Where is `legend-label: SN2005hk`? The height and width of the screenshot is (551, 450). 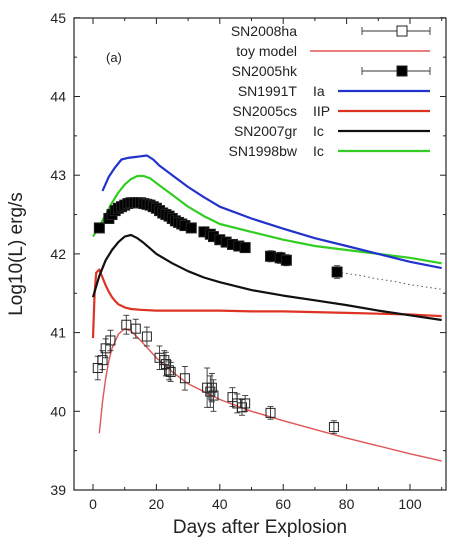 legend-label: SN2005hk is located at coordinates (265, 71).